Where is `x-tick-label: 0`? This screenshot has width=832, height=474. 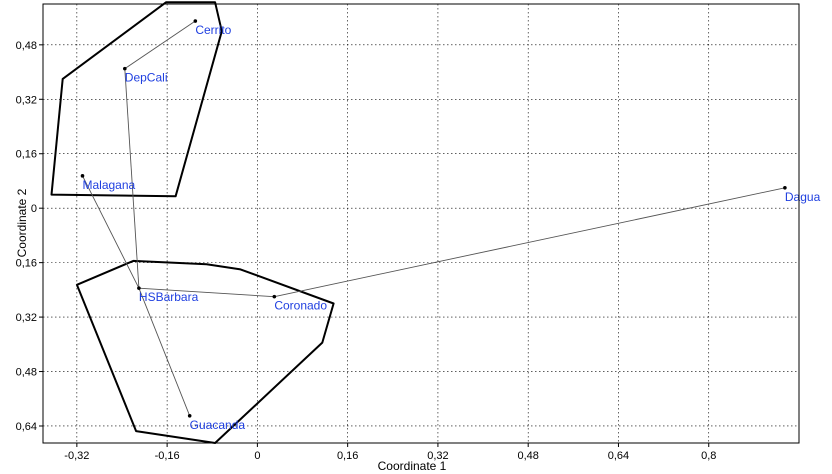
x-tick-label: 0 is located at coordinates (257, 456).